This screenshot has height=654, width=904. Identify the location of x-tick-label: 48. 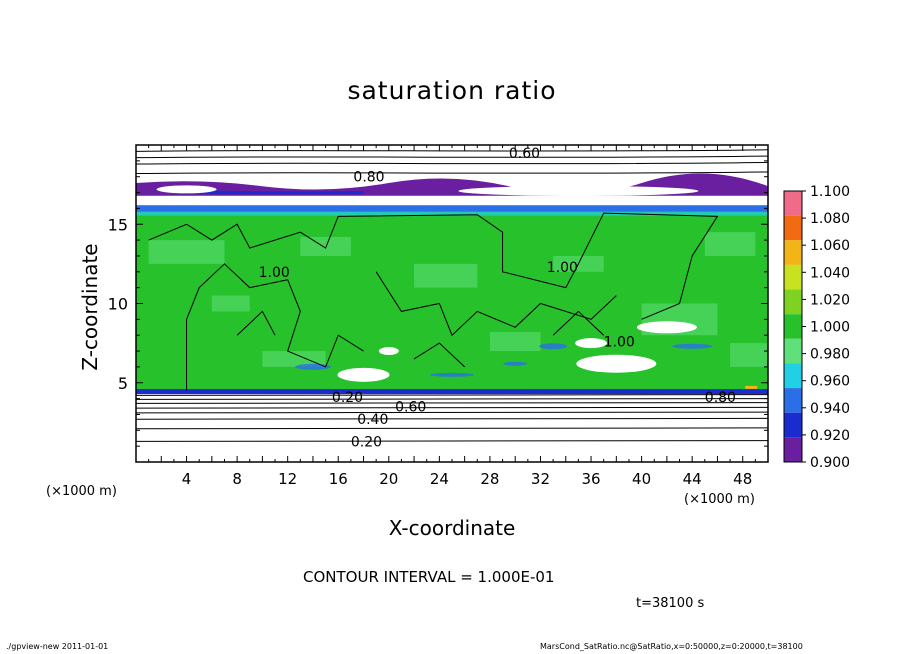
(742, 479).